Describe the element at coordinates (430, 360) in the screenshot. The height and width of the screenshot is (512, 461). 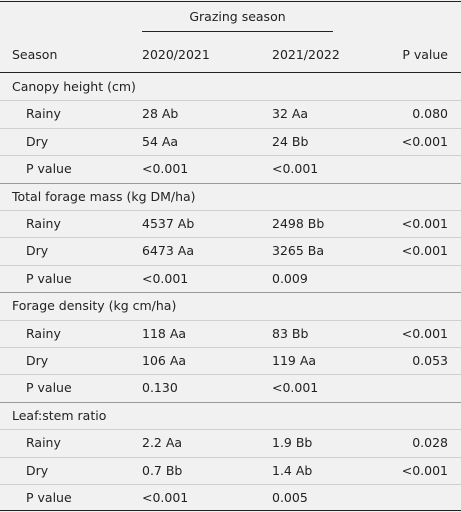
I see `cell: 0.053` at that location.